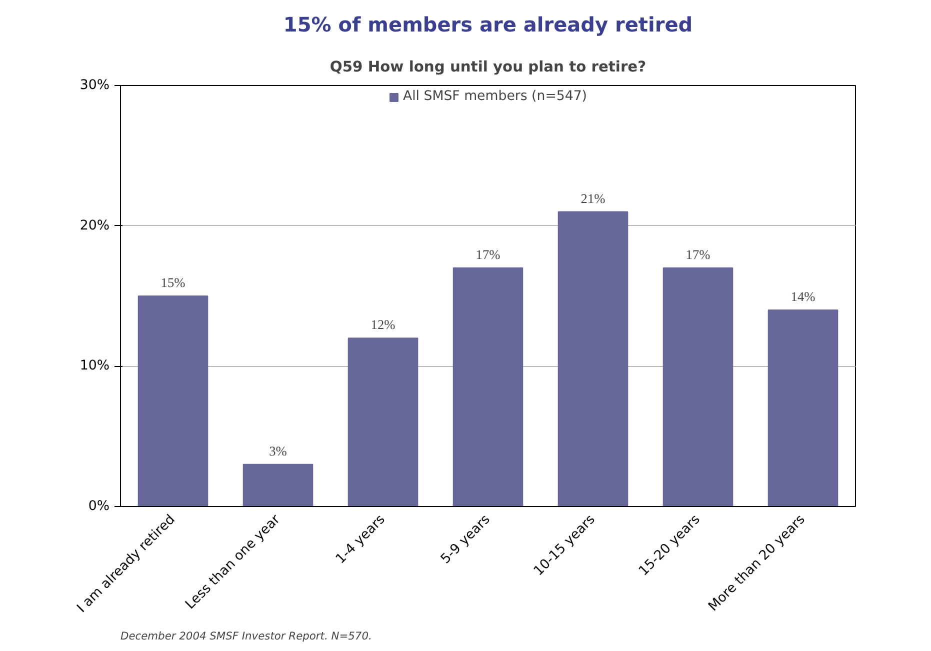  Describe the element at coordinates (593, 198) in the screenshot. I see `data-label: 21%` at that location.